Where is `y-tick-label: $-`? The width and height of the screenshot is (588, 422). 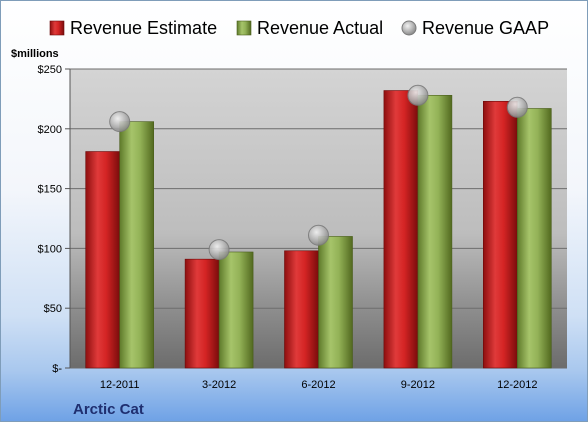
y-tick-label: $- is located at coordinates (57, 369).